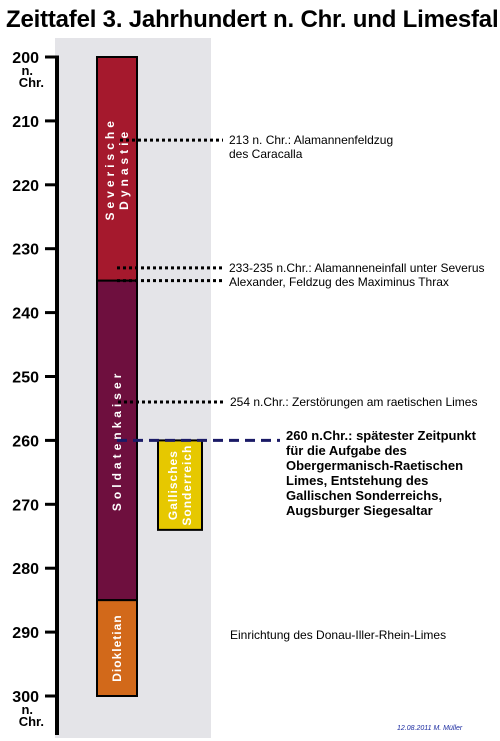  Describe the element at coordinates (381, 436) in the screenshot. I see `event-260-line-0: 260 n.Chr.: spätester Zeitpunkt` at that location.